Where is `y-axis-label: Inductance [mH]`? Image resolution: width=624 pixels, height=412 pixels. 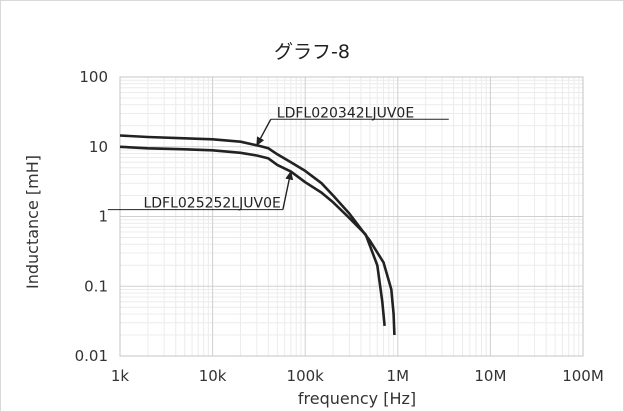 y-axis-label: Inductance [mH] is located at coordinates (32, 222).